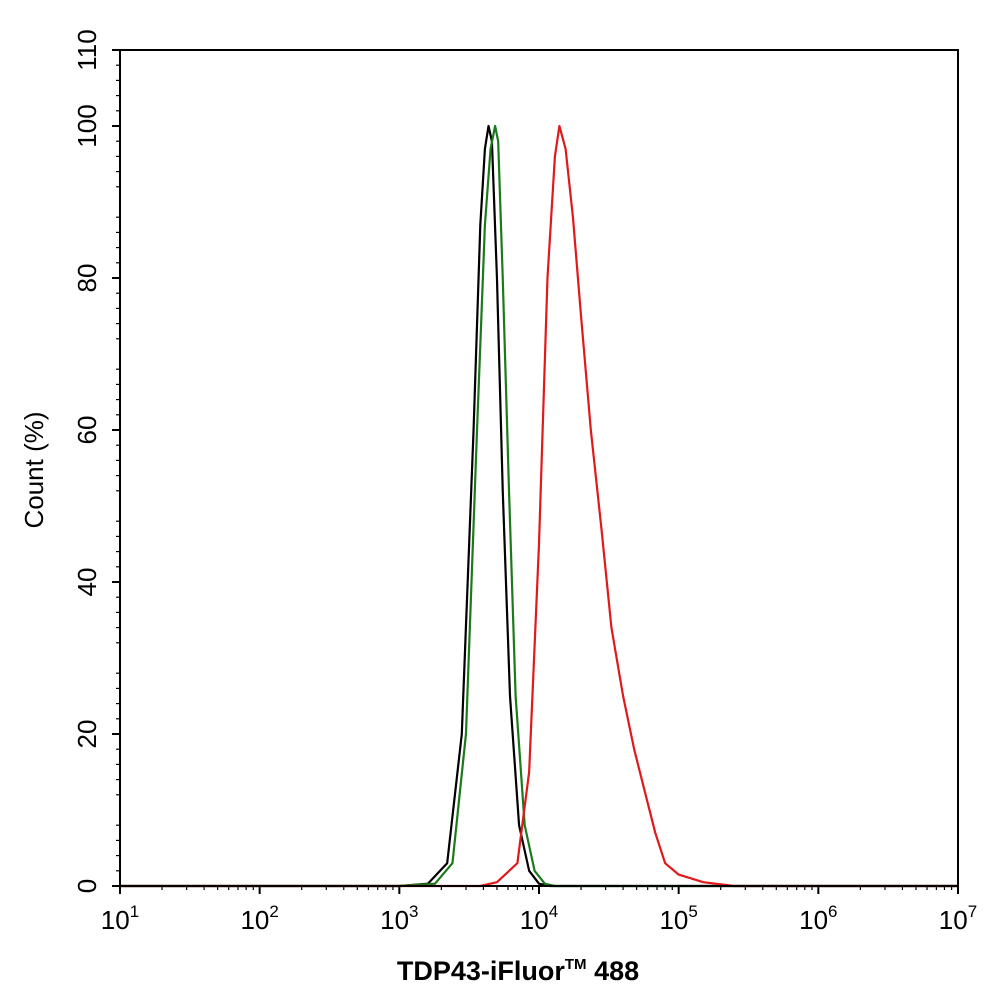  I want to click on y-tick-label: 40, so click(87, 582).